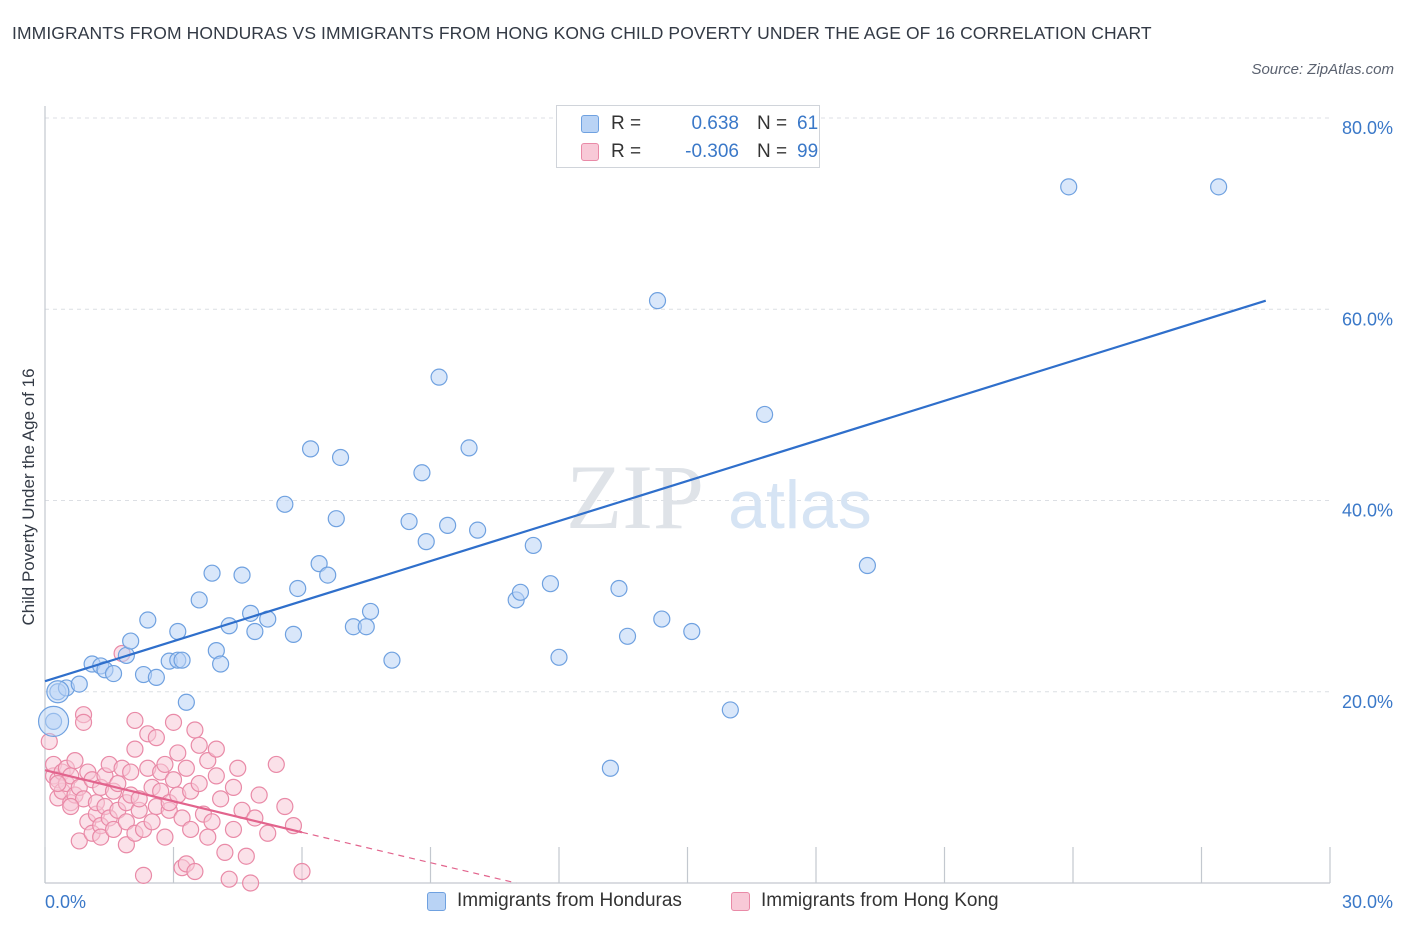  I want to click on y-axis-label: Child Poverty Under the Age of 16, so click(28, 496).